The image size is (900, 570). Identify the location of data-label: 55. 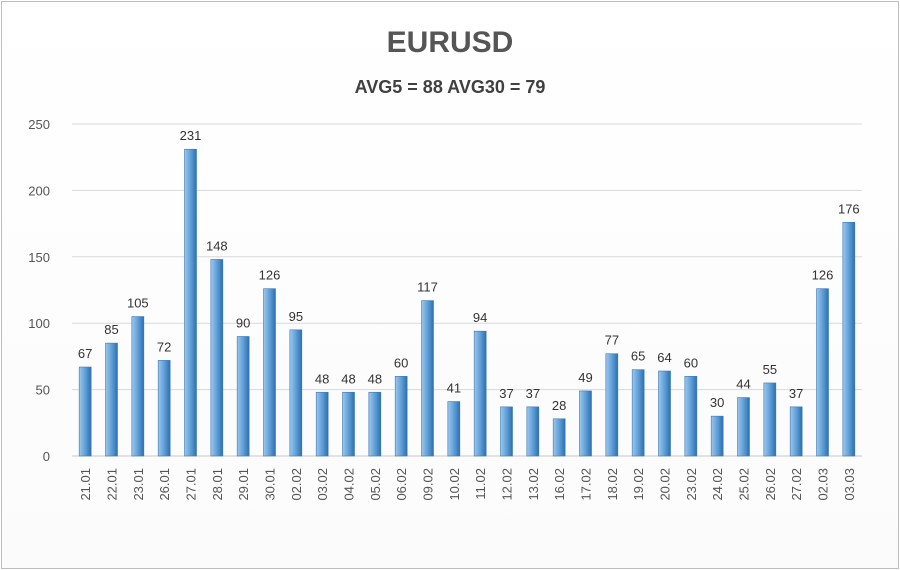
(770, 369).